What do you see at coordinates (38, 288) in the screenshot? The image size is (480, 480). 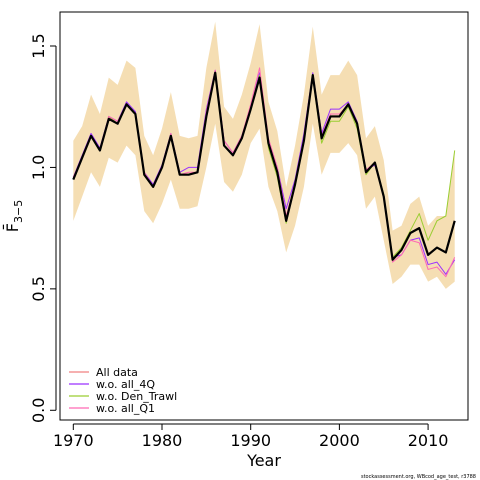 I see `y-tick-label: 0.5` at bounding box center [38, 288].